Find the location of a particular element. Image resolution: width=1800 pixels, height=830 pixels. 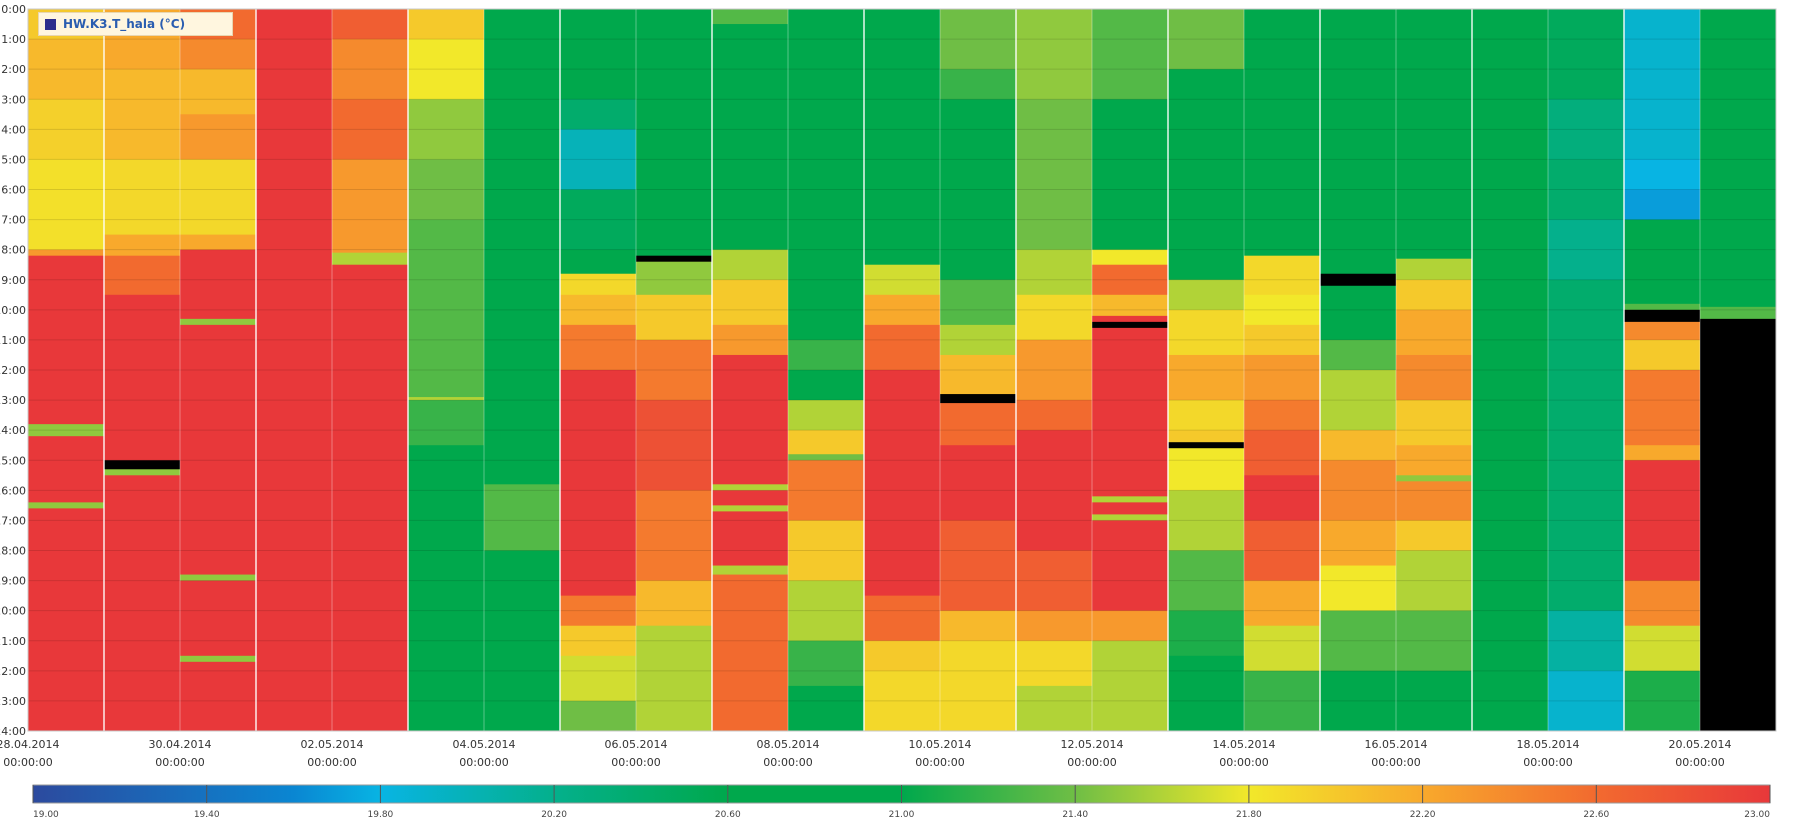

colorbar-tick-label: 21.40 is located at coordinates (1075, 815).